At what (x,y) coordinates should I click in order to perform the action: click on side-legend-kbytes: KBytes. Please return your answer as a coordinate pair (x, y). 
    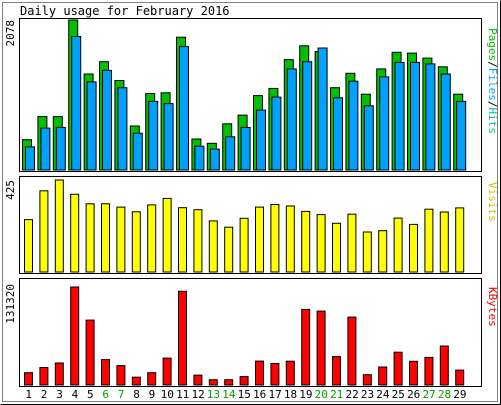
    Looking at the image, I should click on (492, 307).